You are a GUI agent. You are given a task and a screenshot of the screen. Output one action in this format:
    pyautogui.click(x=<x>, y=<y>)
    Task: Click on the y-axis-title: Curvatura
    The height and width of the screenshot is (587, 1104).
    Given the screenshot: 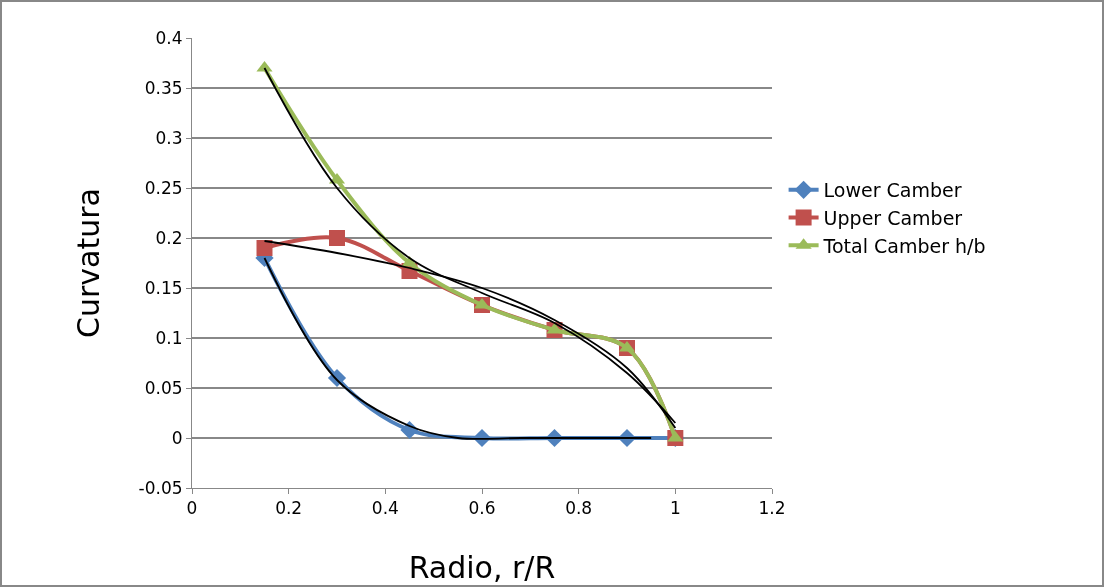 What is the action you would take?
    pyautogui.click(x=88, y=263)
    